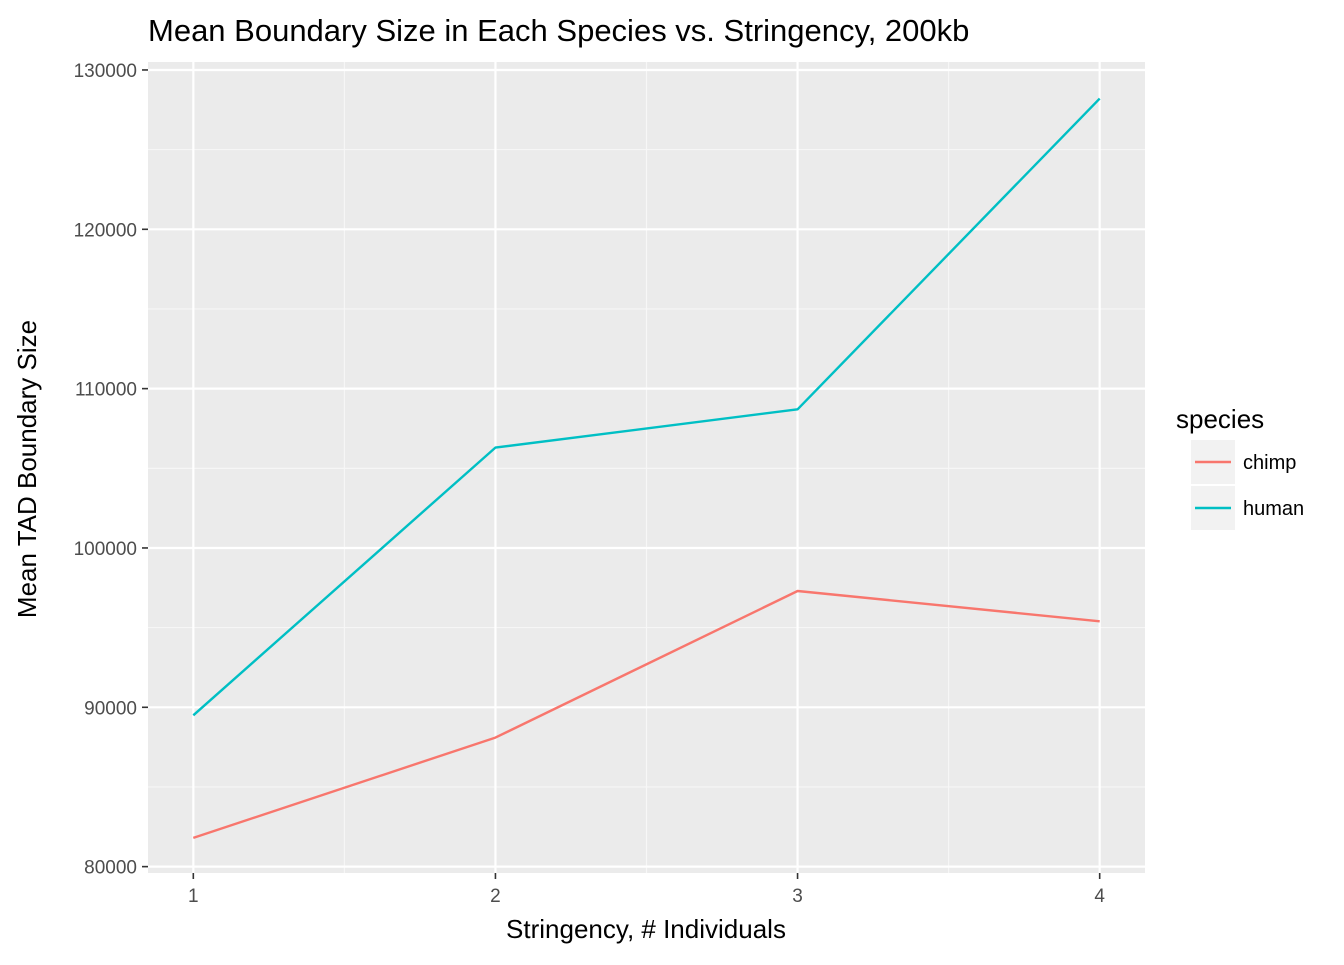 This screenshot has height=965, width=1344. Describe the element at coordinates (105, 549) in the screenshot. I see `y-tick-label: 100000` at that location.